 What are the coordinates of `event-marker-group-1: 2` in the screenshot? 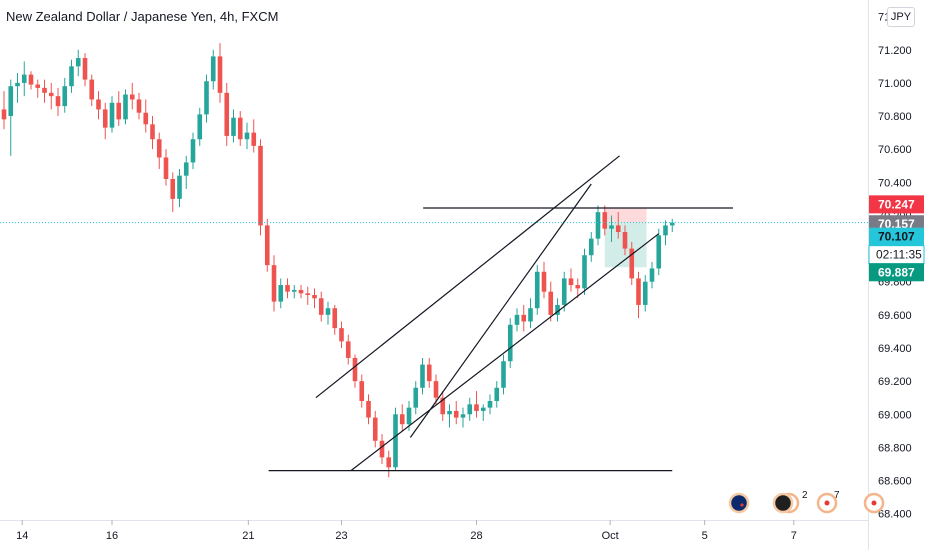 It's located at (790, 502).